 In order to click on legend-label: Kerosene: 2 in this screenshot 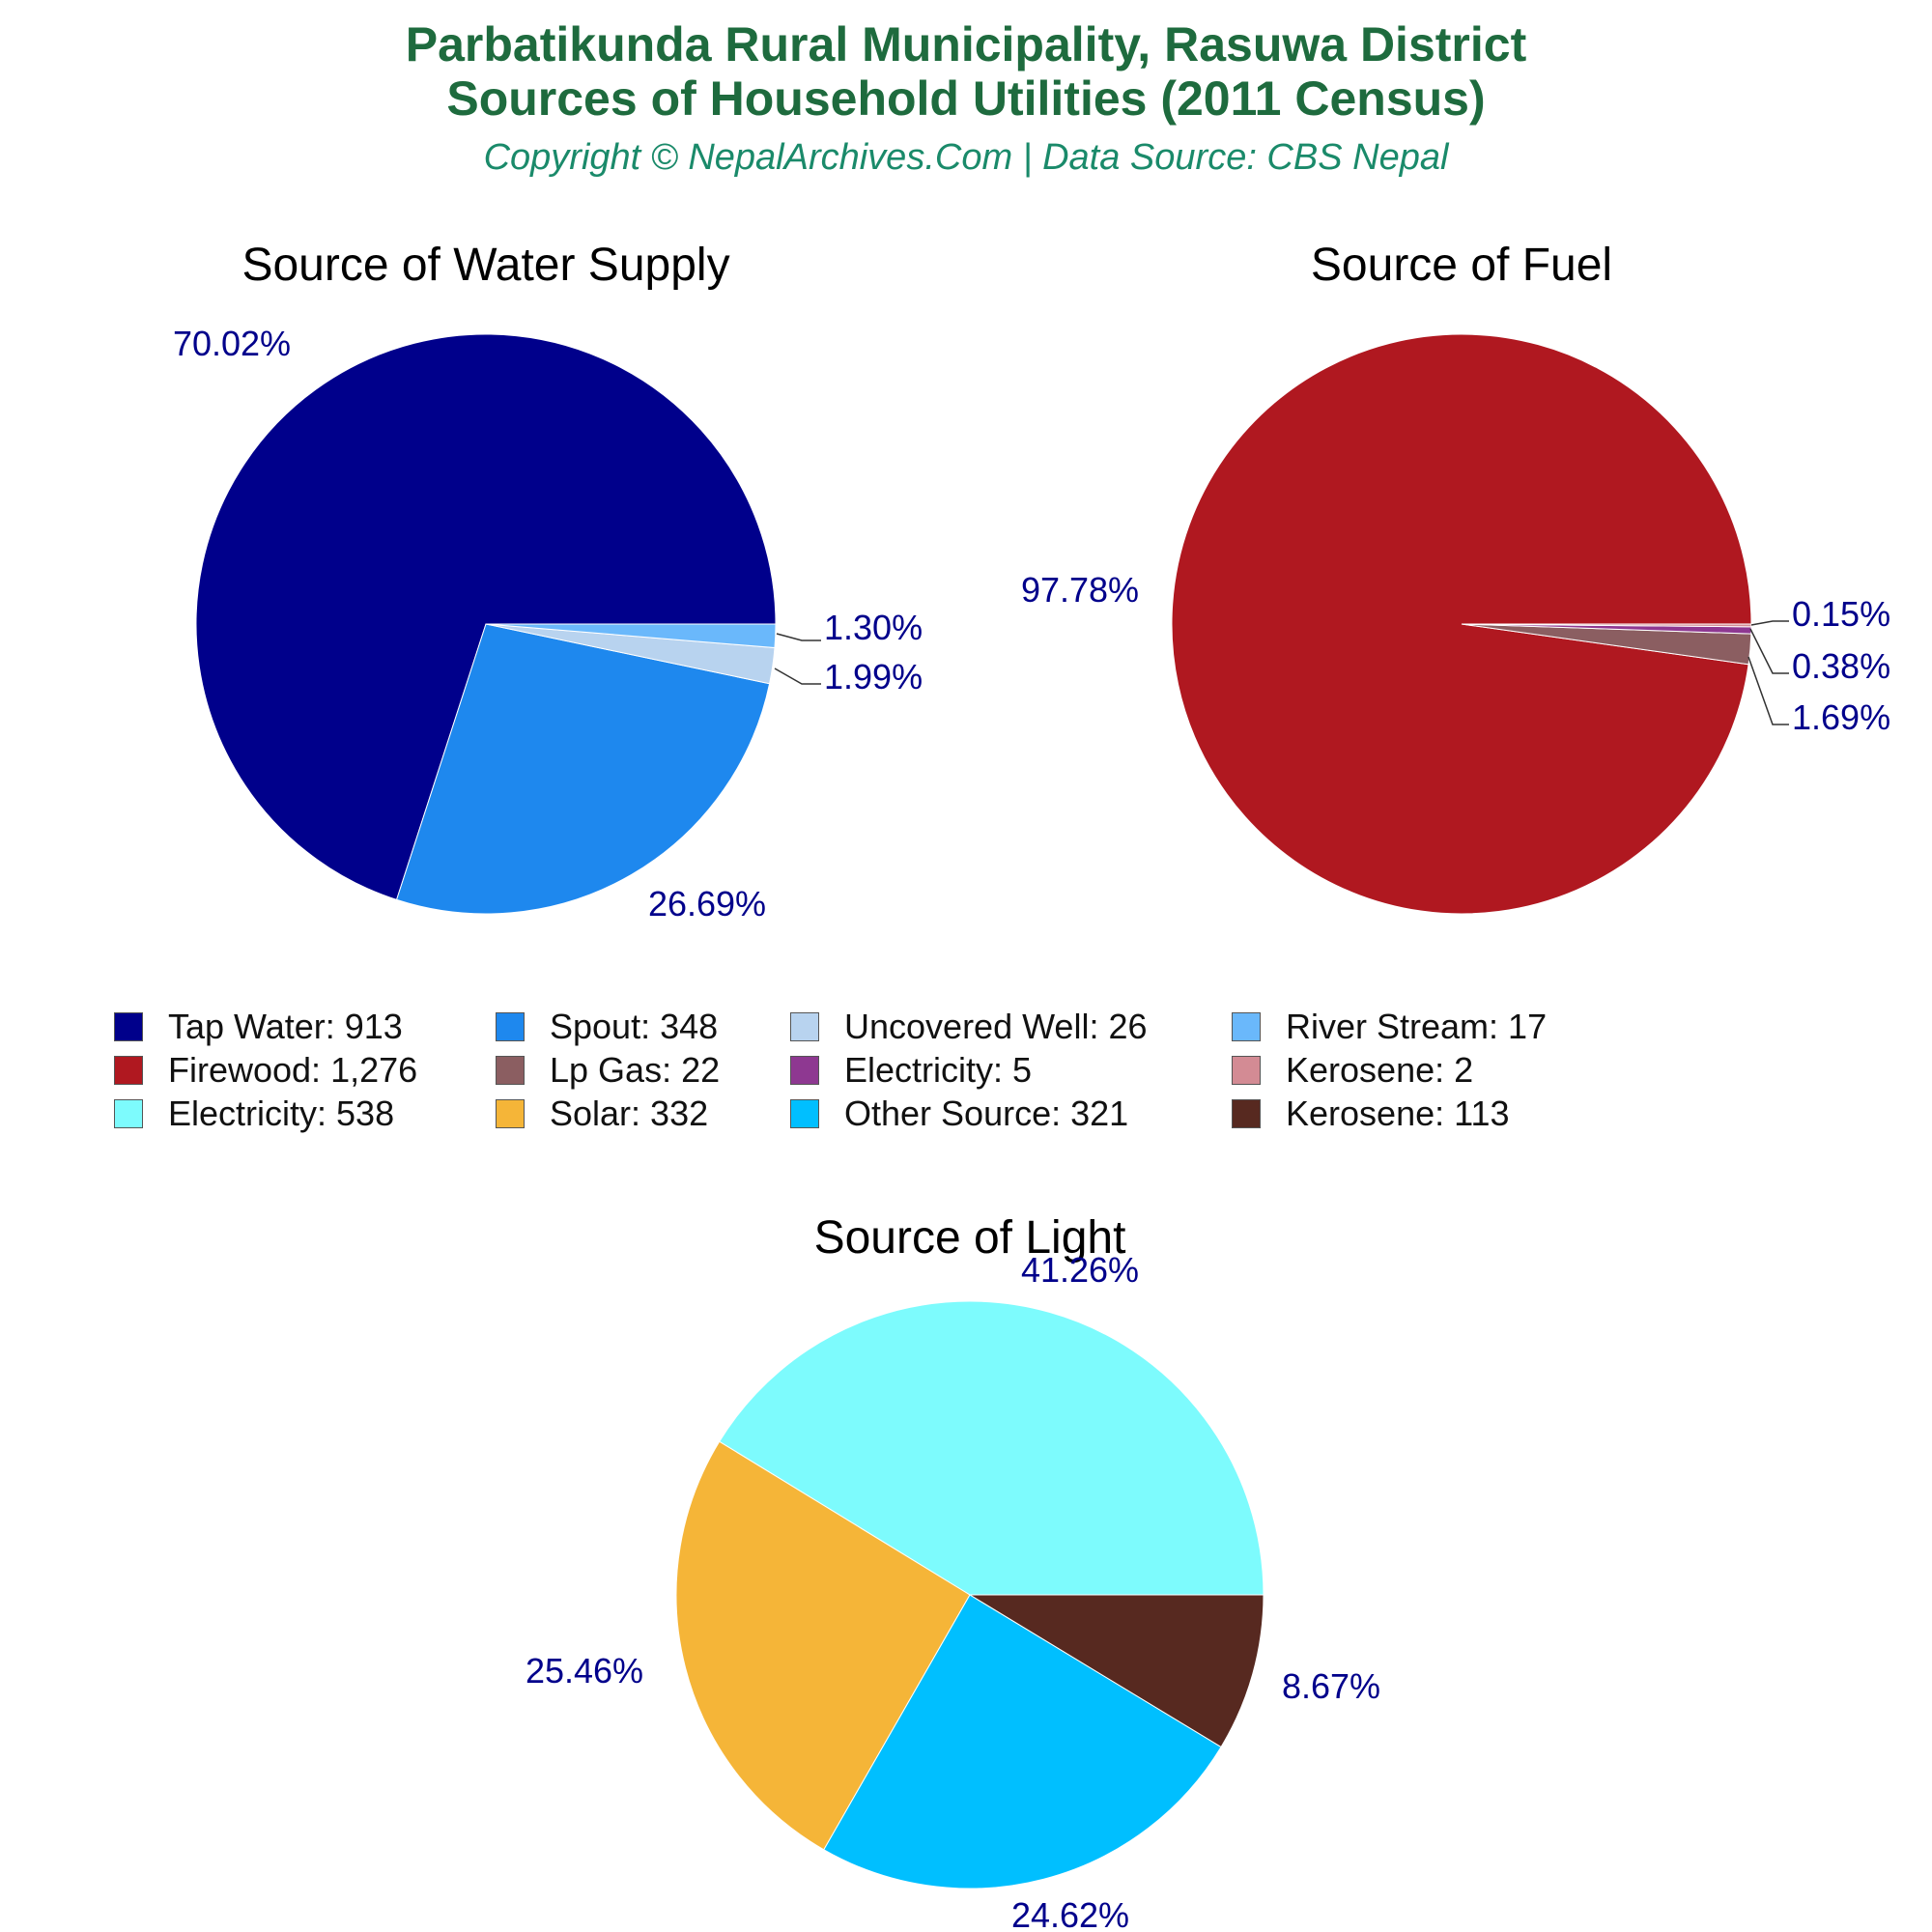, I will do `click(1380, 1070)`.